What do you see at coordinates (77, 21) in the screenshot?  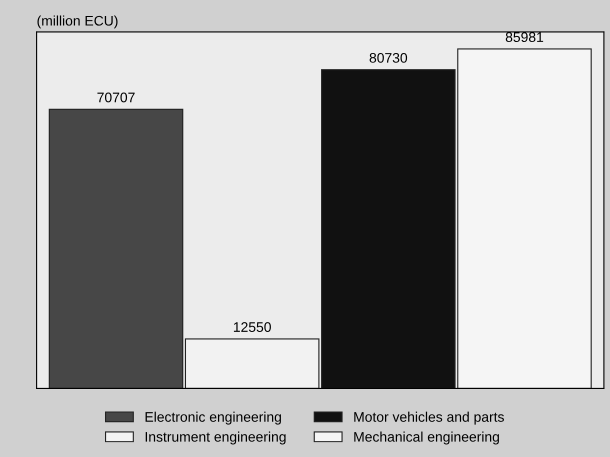 I see `y-axis-title: (million ECU)` at bounding box center [77, 21].